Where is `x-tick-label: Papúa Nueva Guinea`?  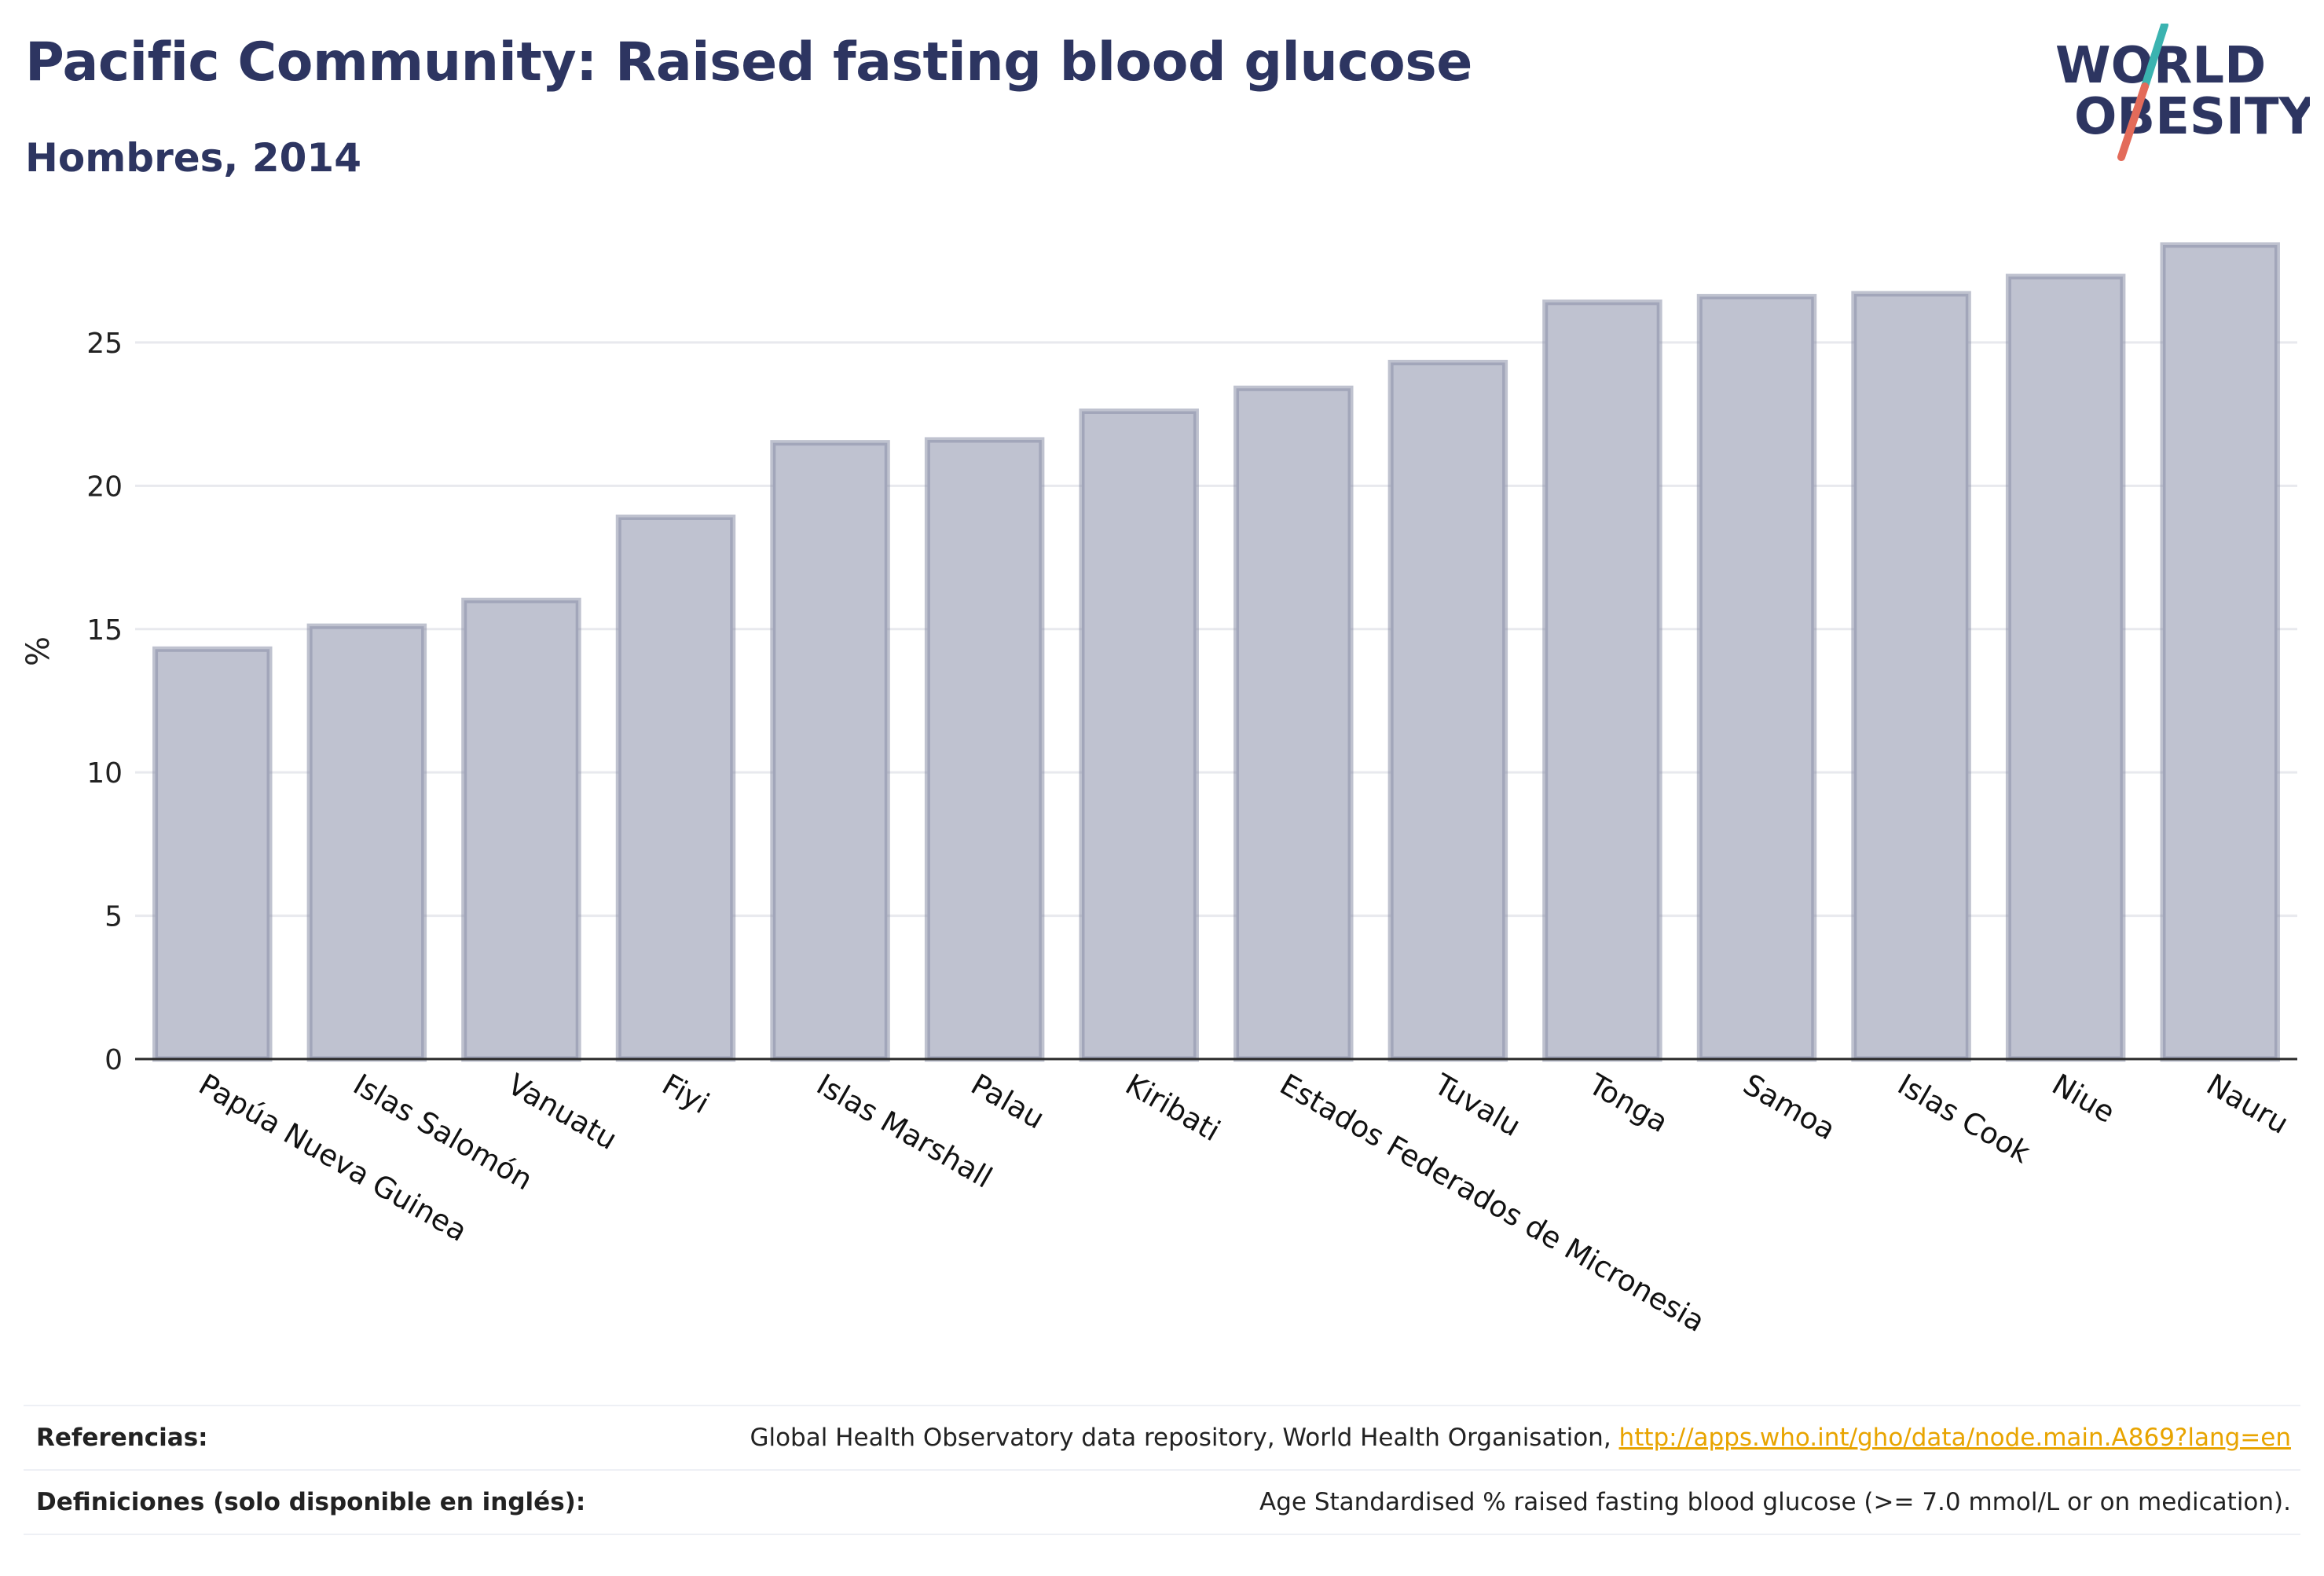 x-tick-label: Papúa Nueva Guinea is located at coordinates (333, 1158).